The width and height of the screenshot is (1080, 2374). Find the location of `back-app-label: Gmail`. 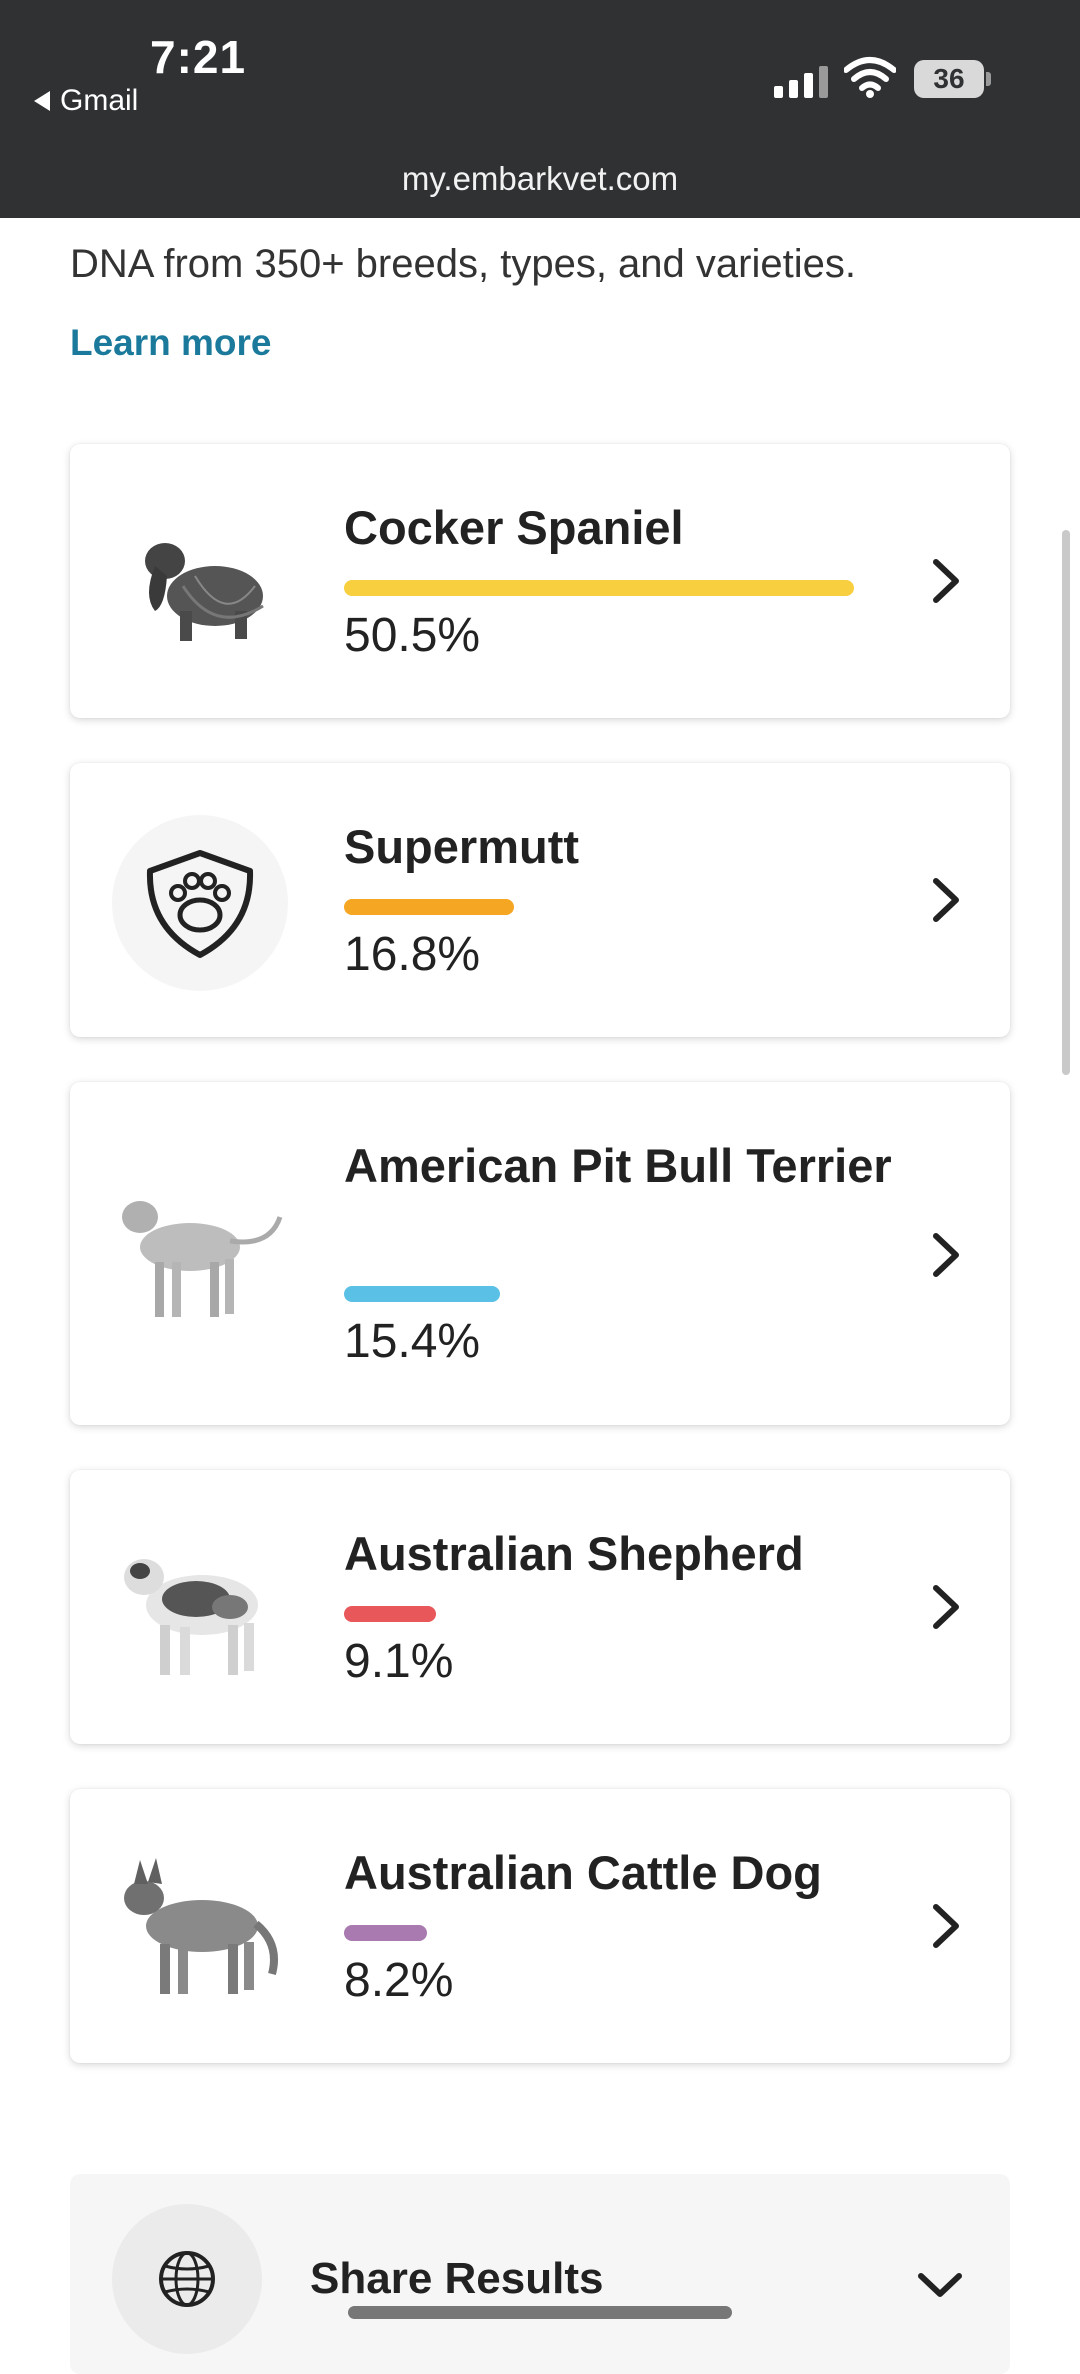

back-app-label: Gmail is located at coordinates (99, 100).